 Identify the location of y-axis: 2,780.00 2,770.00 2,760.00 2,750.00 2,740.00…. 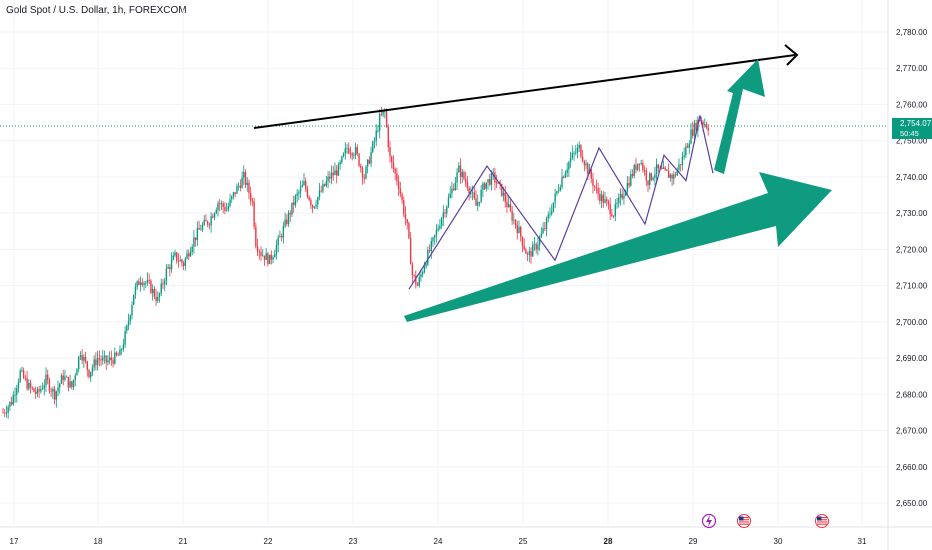
(907, 275).